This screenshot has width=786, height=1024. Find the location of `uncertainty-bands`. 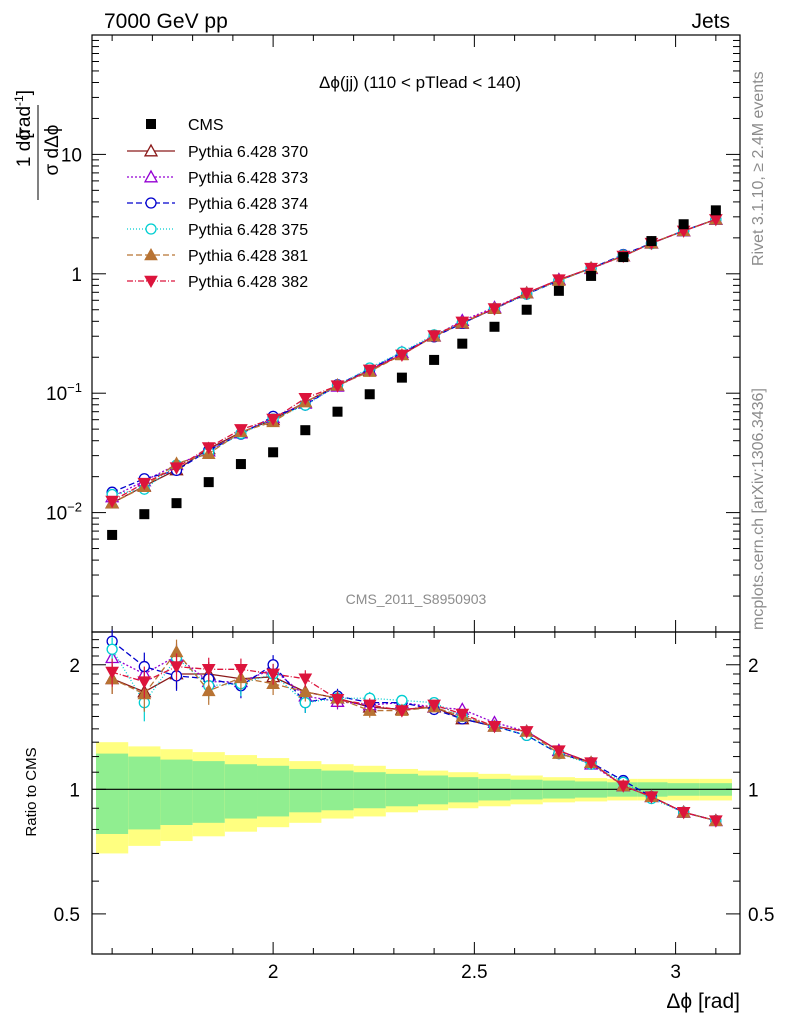

uncertainty-bands is located at coordinates (416, 798).